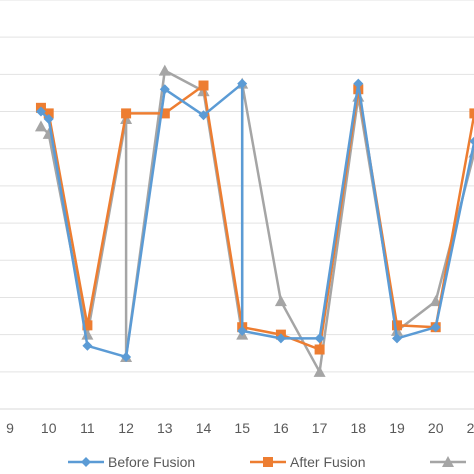 The image size is (474, 474). Describe the element at coordinates (327, 462) in the screenshot. I see `legend-label: After Fusion` at that location.